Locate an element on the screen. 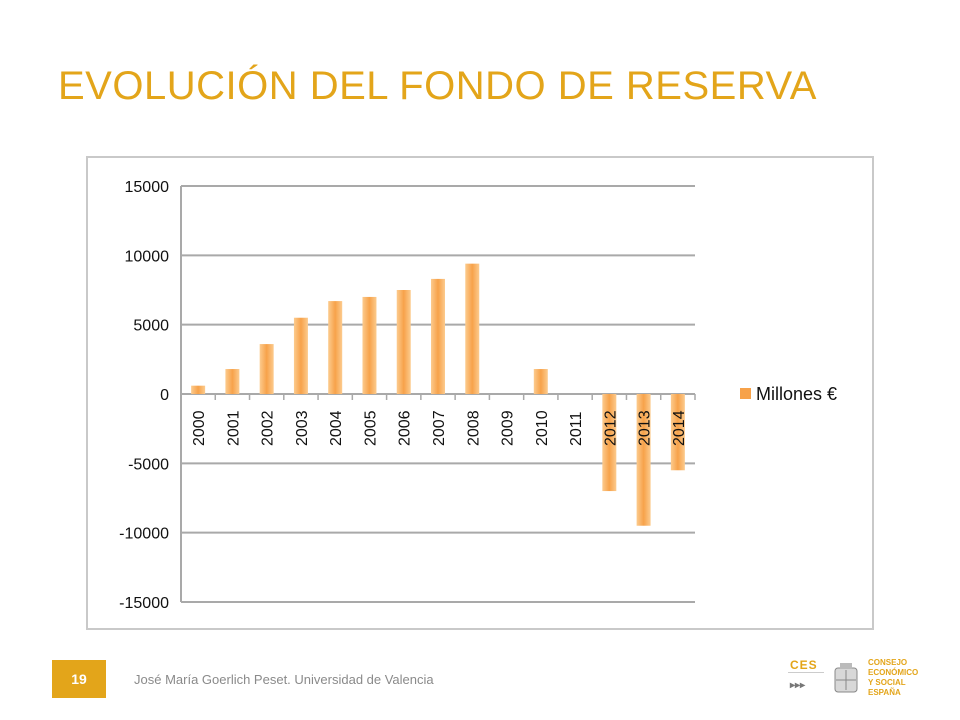 This screenshot has width=960, height=720. y-tick-label: -5000 is located at coordinates (148, 464).